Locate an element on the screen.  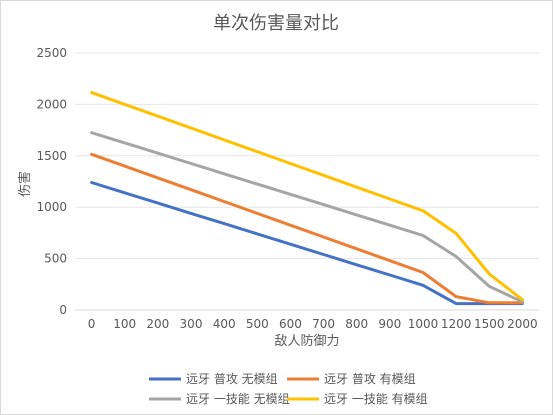
chart-title: 单次伤害量对比 is located at coordinates (276, 23).